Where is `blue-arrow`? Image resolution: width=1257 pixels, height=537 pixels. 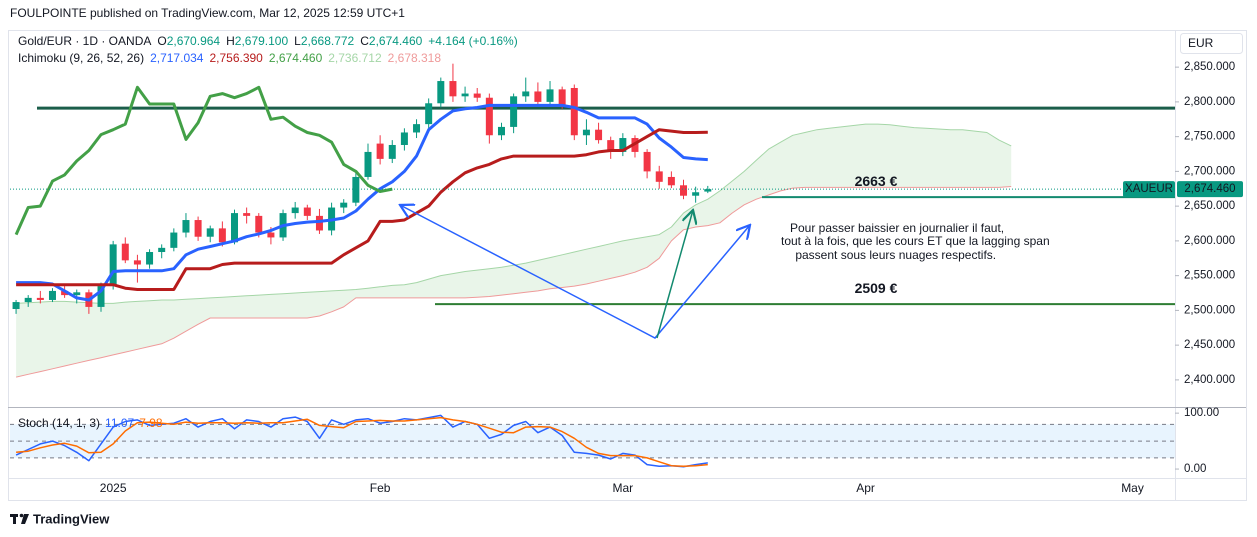 blue-arrow is located at coordinates (575, 272).